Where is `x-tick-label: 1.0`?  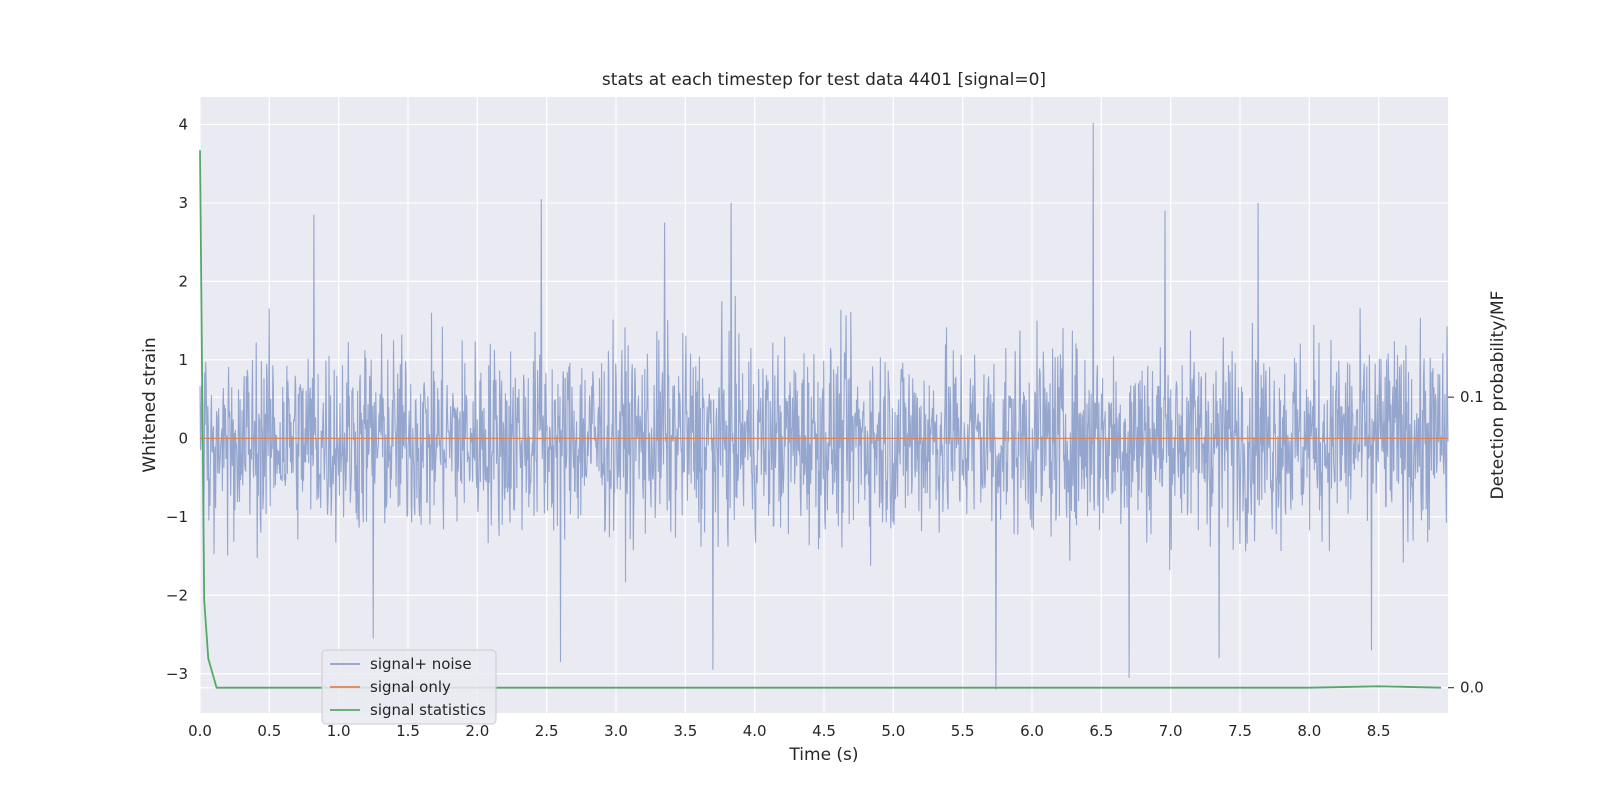
x-tick-label: 1.0 is located at coordinates (339, 731).